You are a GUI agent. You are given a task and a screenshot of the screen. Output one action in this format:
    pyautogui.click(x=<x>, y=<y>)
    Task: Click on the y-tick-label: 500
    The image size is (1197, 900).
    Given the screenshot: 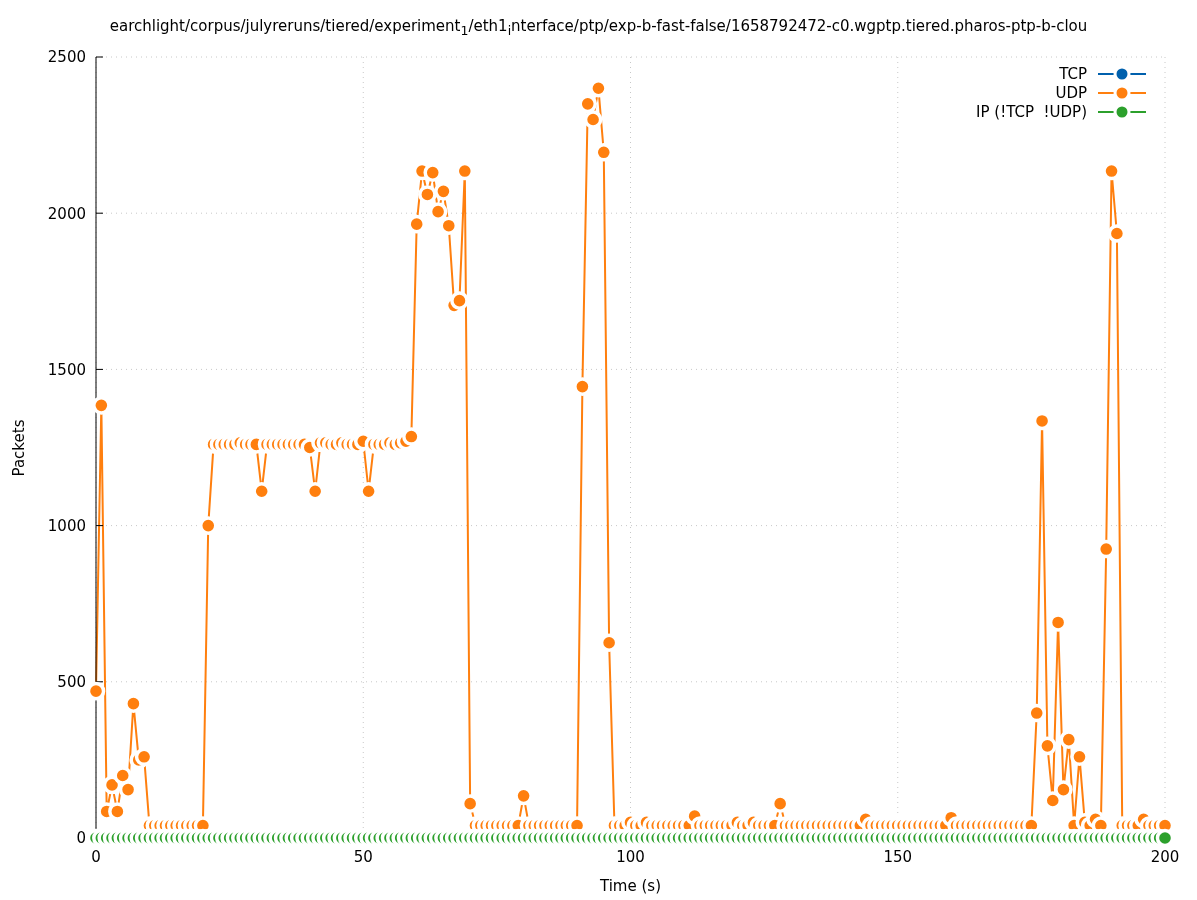 What is the action you would take?
    pyautogui.click(x=71, y=682)
    